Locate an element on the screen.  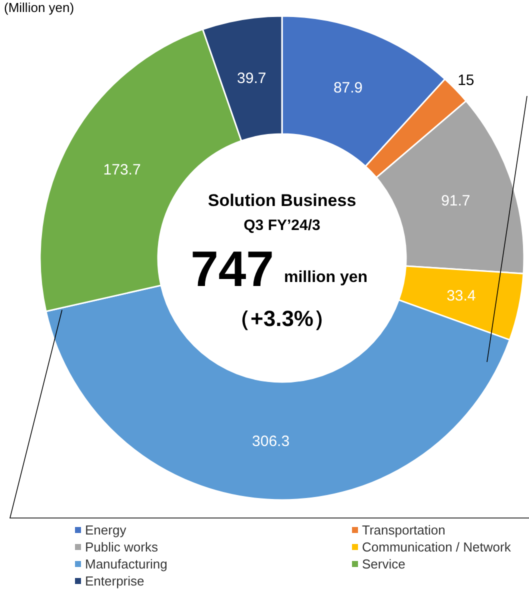
data-label: 87.9 is located at coordinates (348, 88).